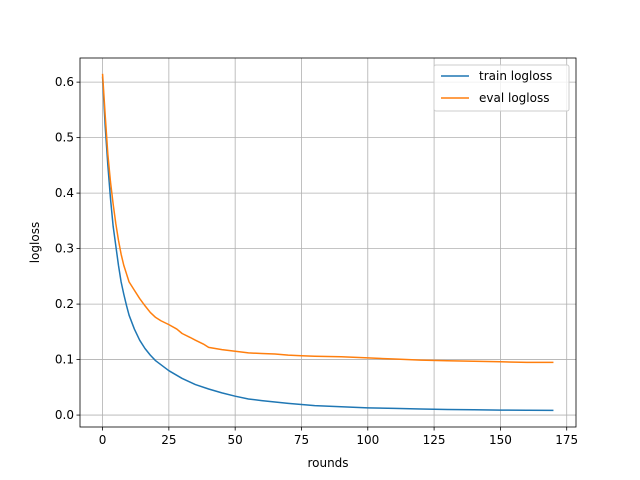 The width and height of the screenshot is (640, 480). What do you see at coordinates (500, 440) in the screenshot?
I see `x-tick-label: 150` at bounding box center [500, 440].